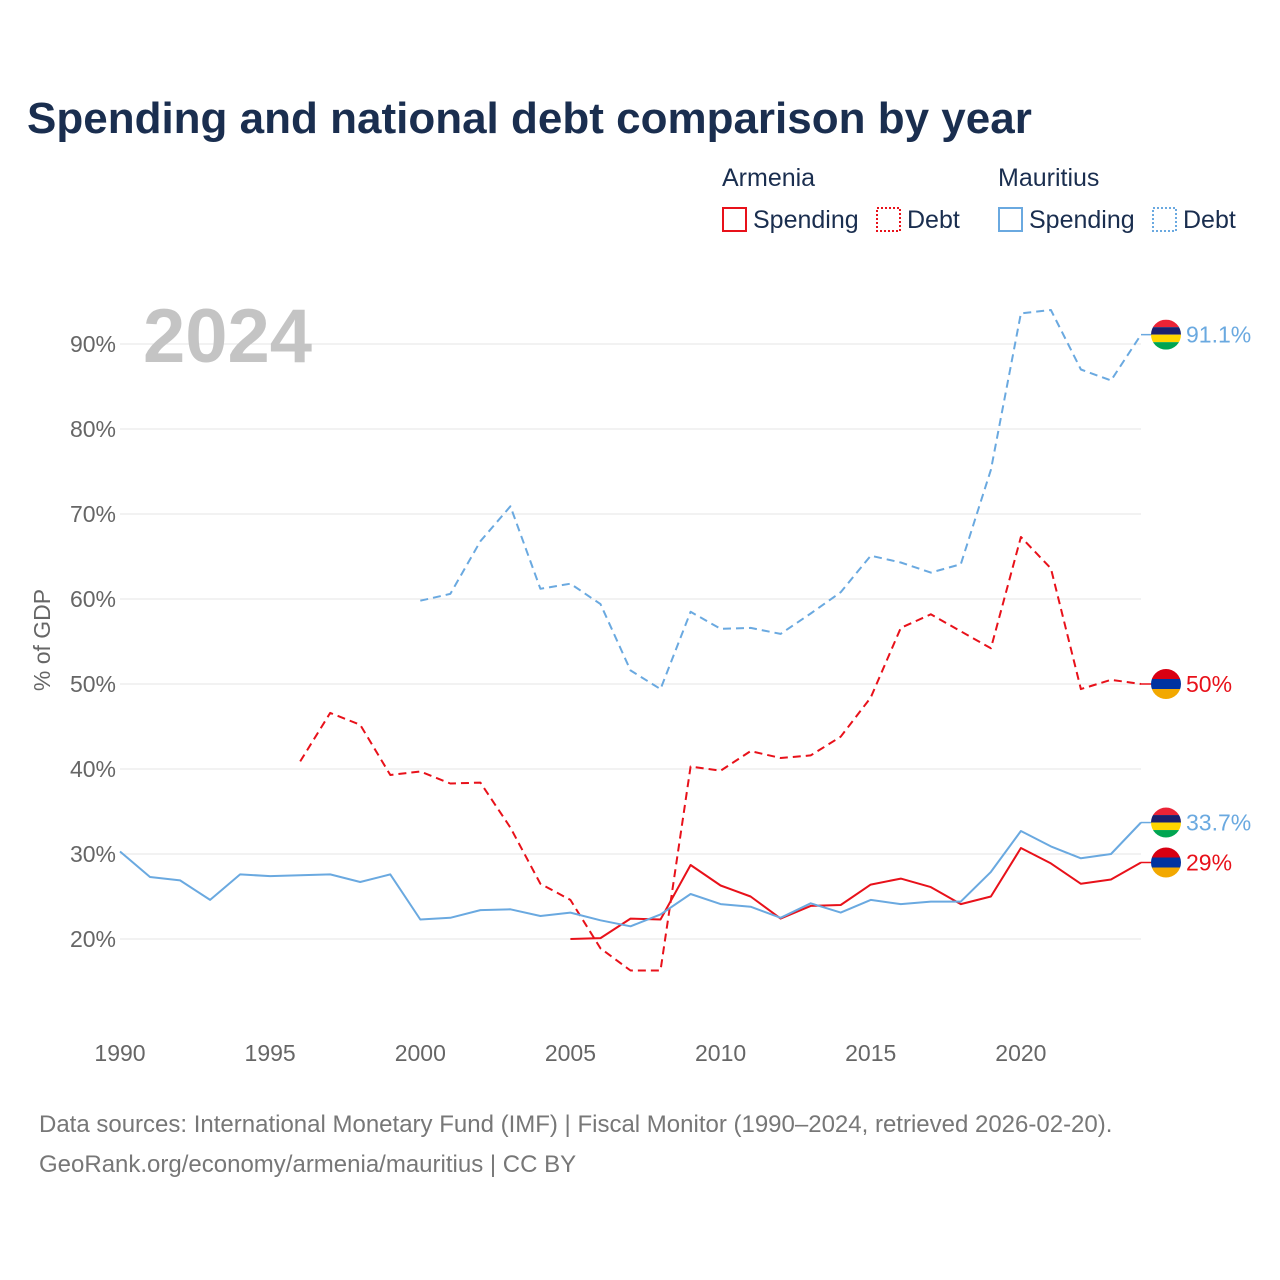  Describe the element at coordinates (806, 220) in the screenshot. I see `legend-armenia-spending-label: Spending` at that location.